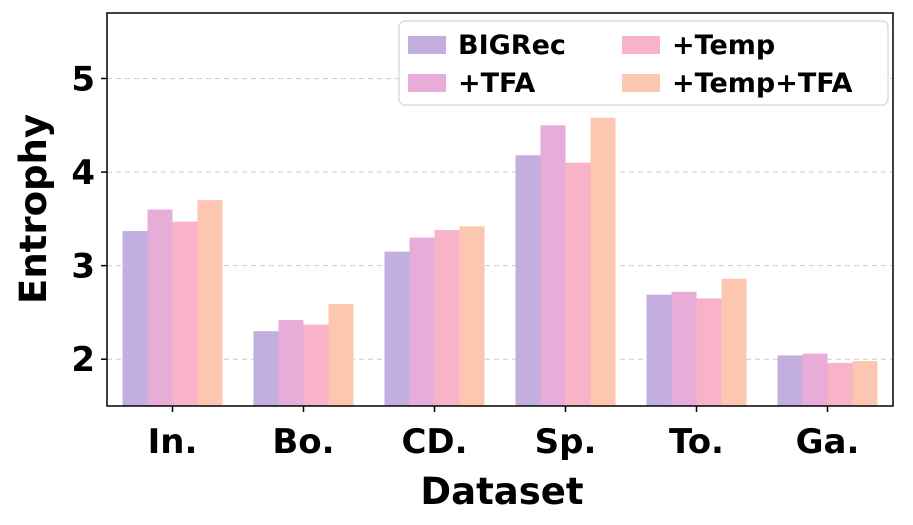 The image size is (913, 525). Describe the element at coordinates (303, 442) in the screenshot. I see `x-tick-label: Bo.` at that location.